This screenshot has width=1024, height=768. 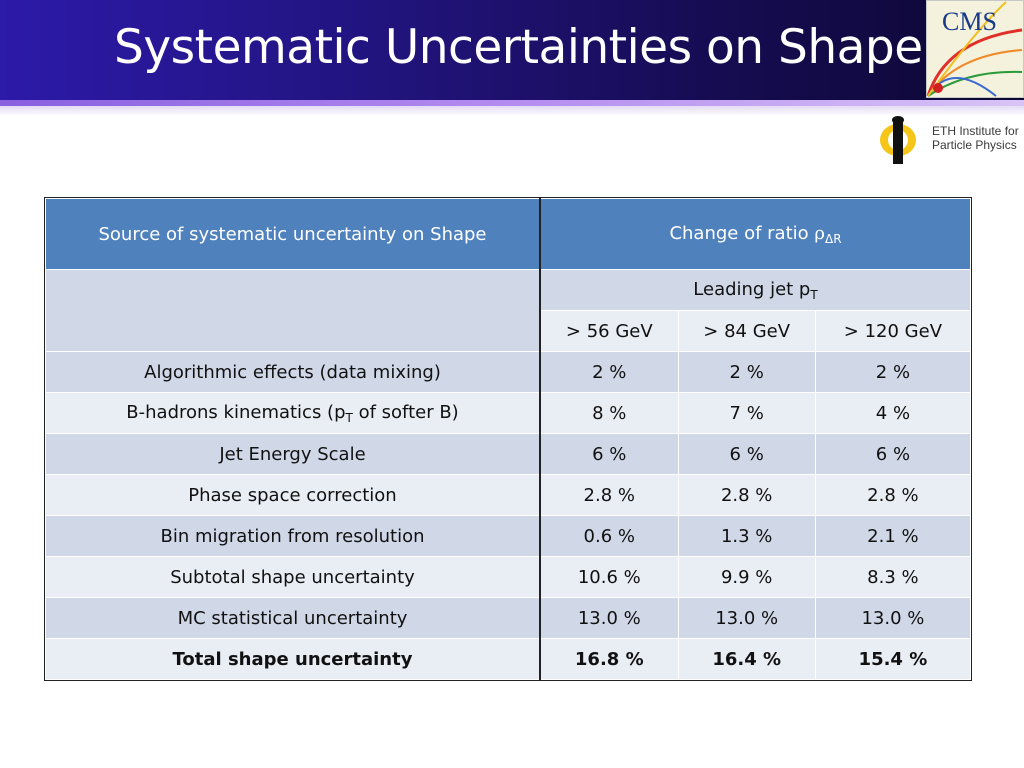 What do you see at coordinates (518, 47) in the screenshot?
I see `slide-title: Systematic Uncertainties on Shape` at bounding box center [518, 47].